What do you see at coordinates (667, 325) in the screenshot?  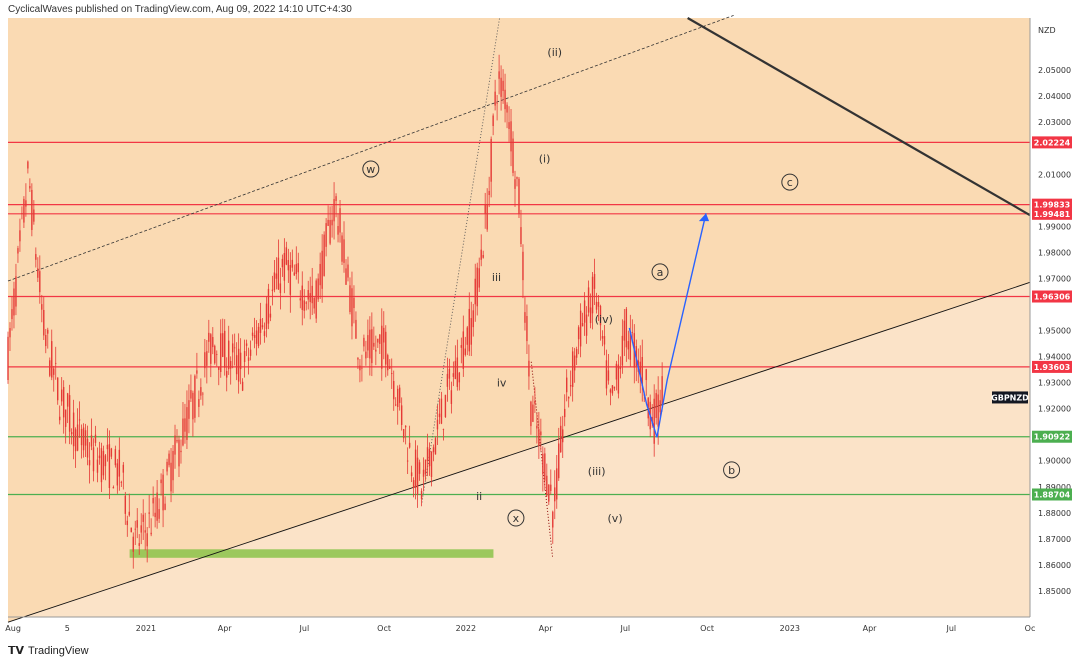 I see `projection-path` at bounding box center [667, 325].